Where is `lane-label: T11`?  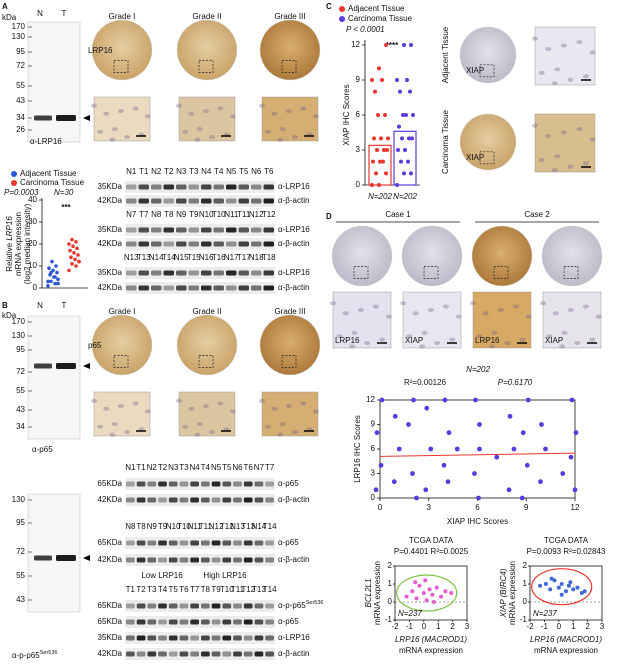
lane-label: T11 is located at coordinates (206, 526).